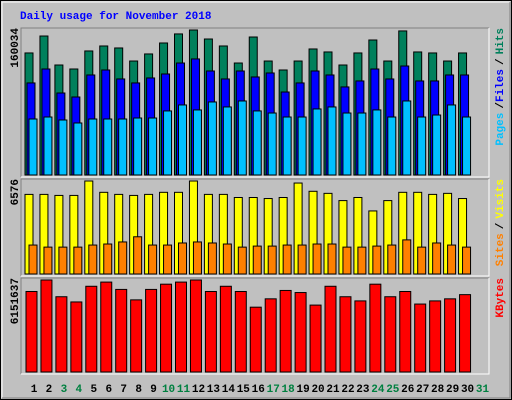 This screenshot has width=512, height=400. Describe the element at coordinates (34, 390) in the screenshot. I see `x-tick-label: 1` at that location.